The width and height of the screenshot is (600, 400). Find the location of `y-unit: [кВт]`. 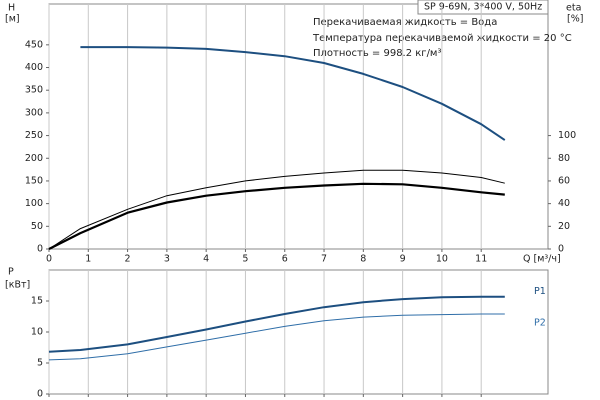

y-unit: [кВт] is located at coordinates (17, 285).